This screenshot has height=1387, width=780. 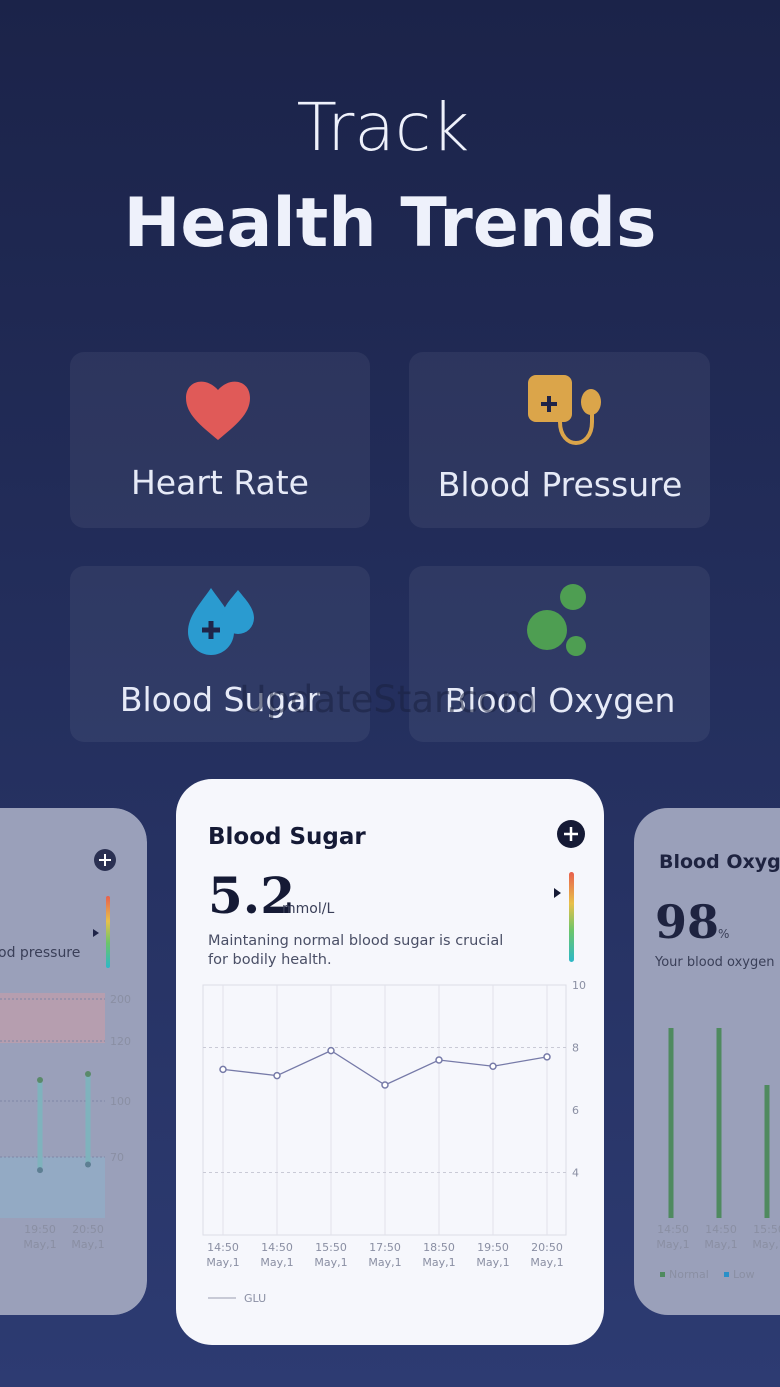 What do you see at coordinates (575, 1173) in the screenshot?
I see `y-tick-label: 4` at bounding box center [575, 1173].